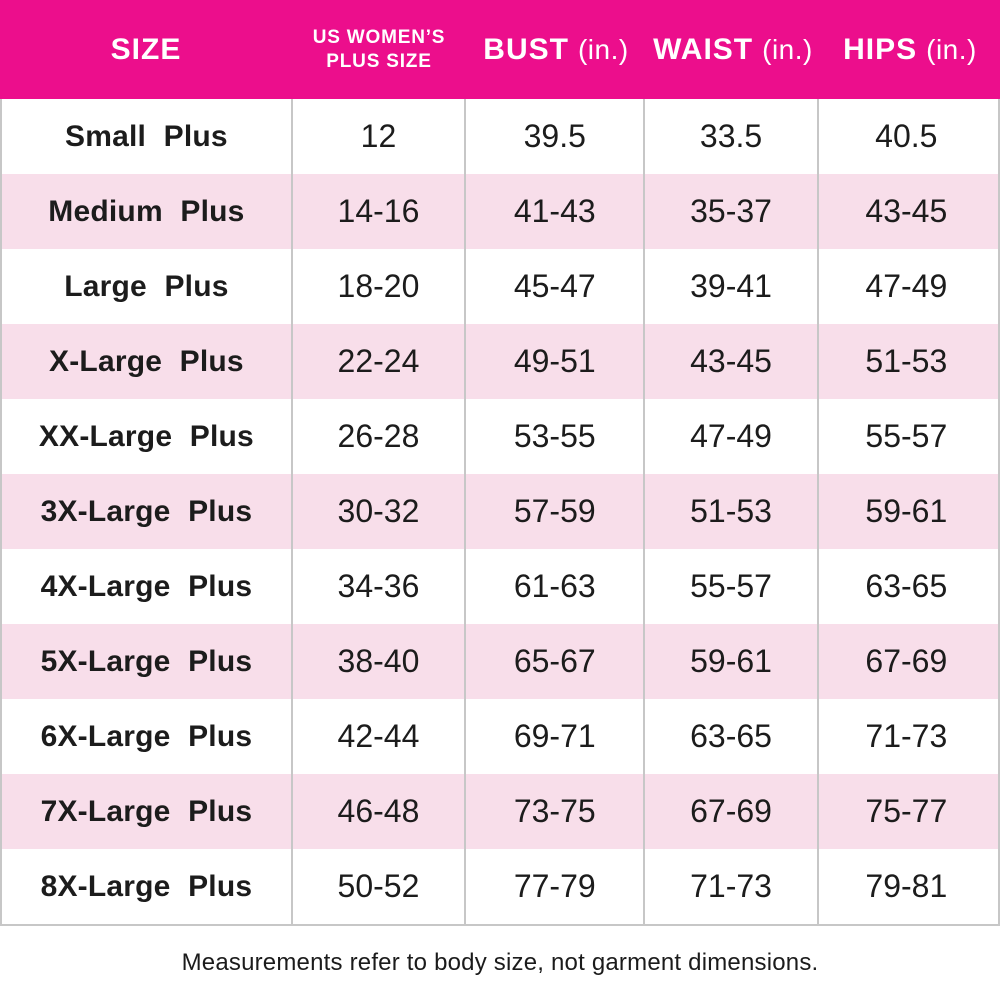 Image resolution: width=1000 pixels, height=1000 pixels. Describe the element at coordinates (905, 511) in the screenshot. I see `hips-value: 59-61` at that location.